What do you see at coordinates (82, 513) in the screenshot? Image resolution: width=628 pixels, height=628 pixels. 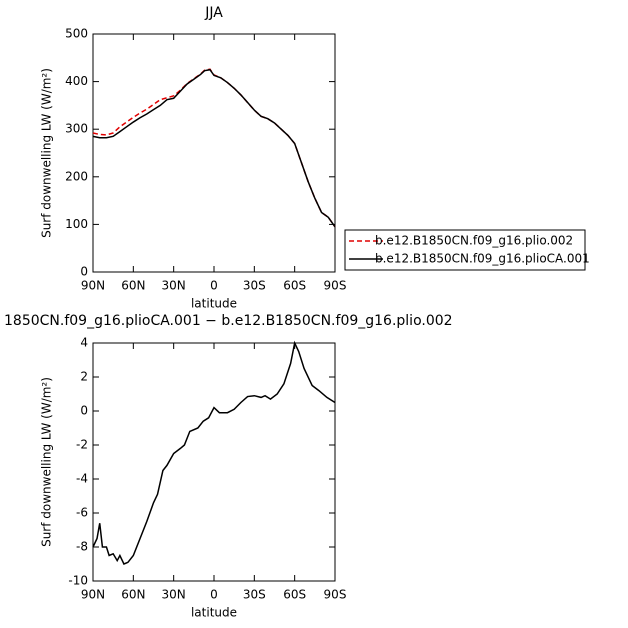 I see `y-tick-label: -6` at bounding box center [82, 513].